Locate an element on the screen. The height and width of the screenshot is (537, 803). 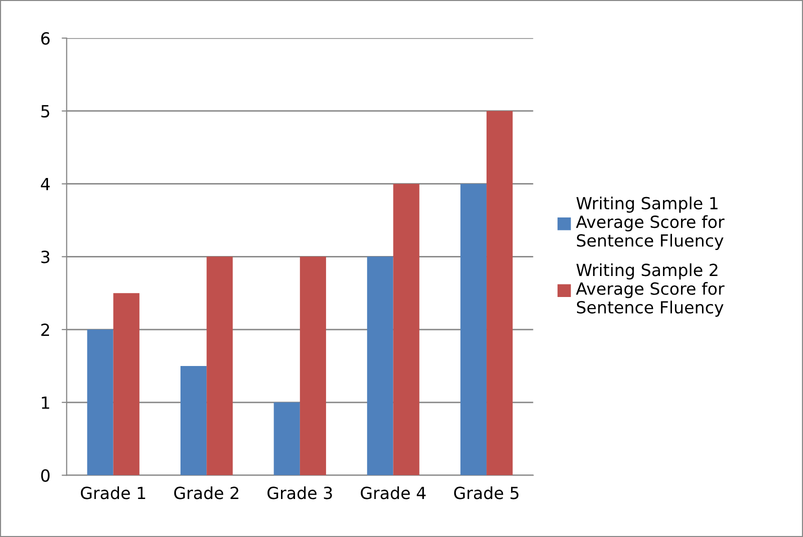
y-tick-label: 3 is located at coordinates (45, 257).